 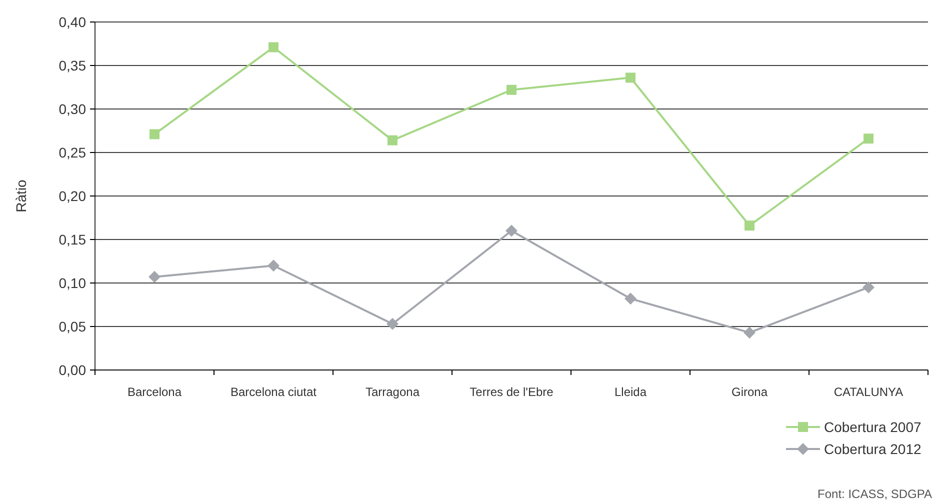 What do you see at coordinates (72, 239) in the screenshot?
I see `y-tick-label: 0,15` at bounding box center [72, 239].